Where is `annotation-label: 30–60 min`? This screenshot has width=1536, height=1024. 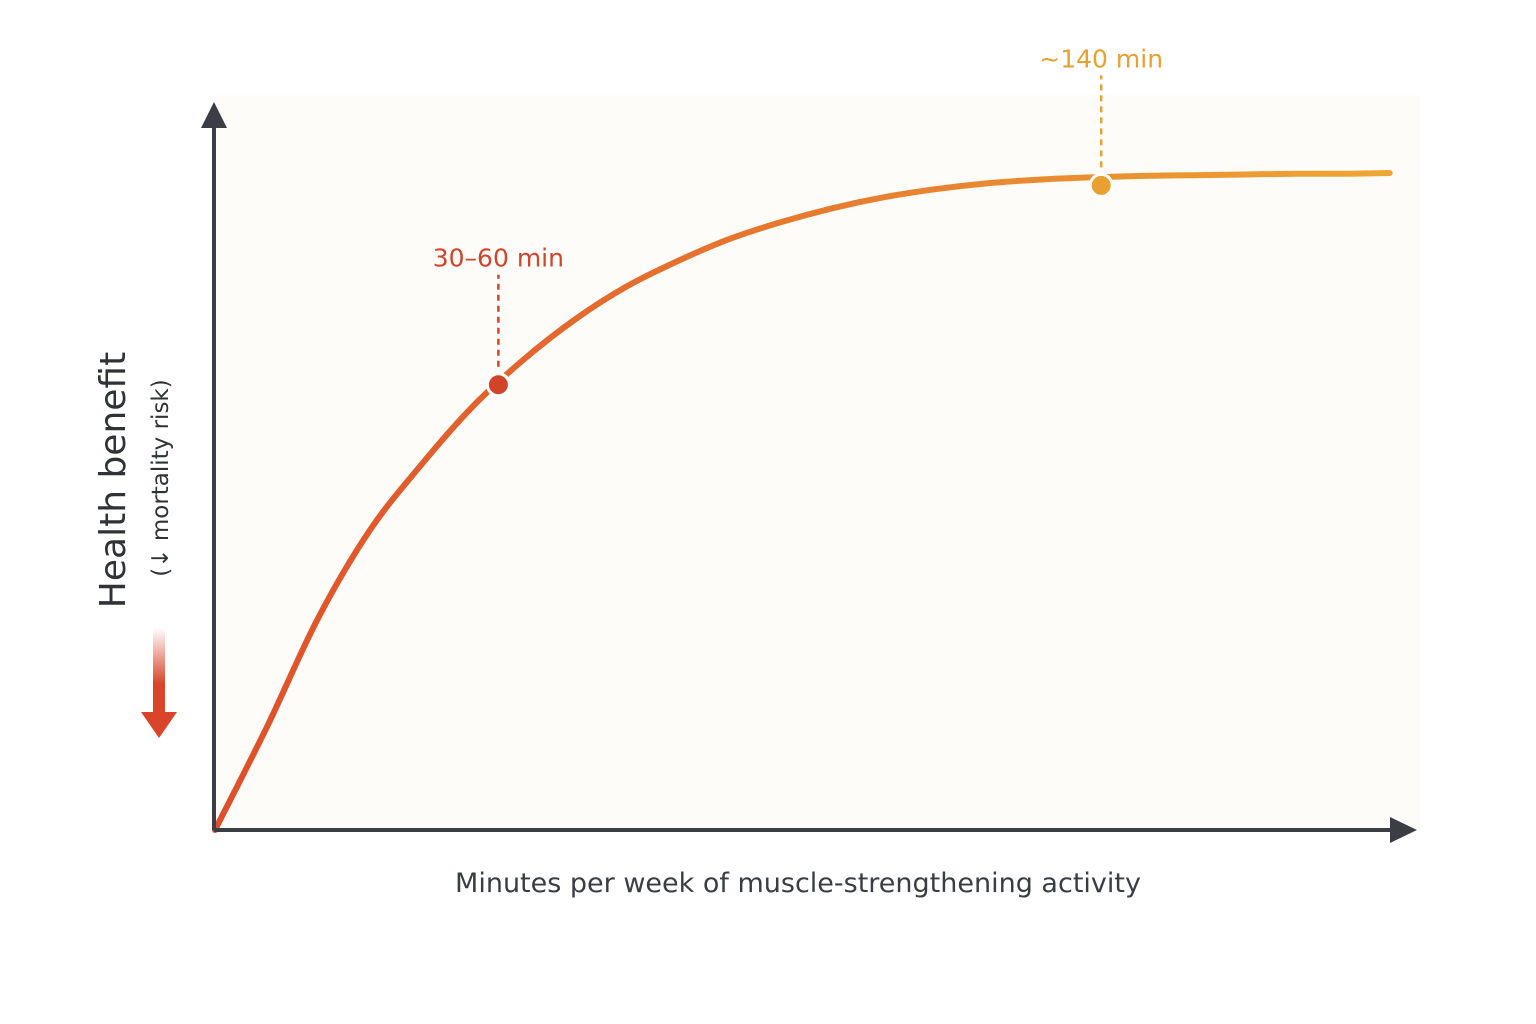 annotation-label: 30–60 min is located at coordinates (498, 258).